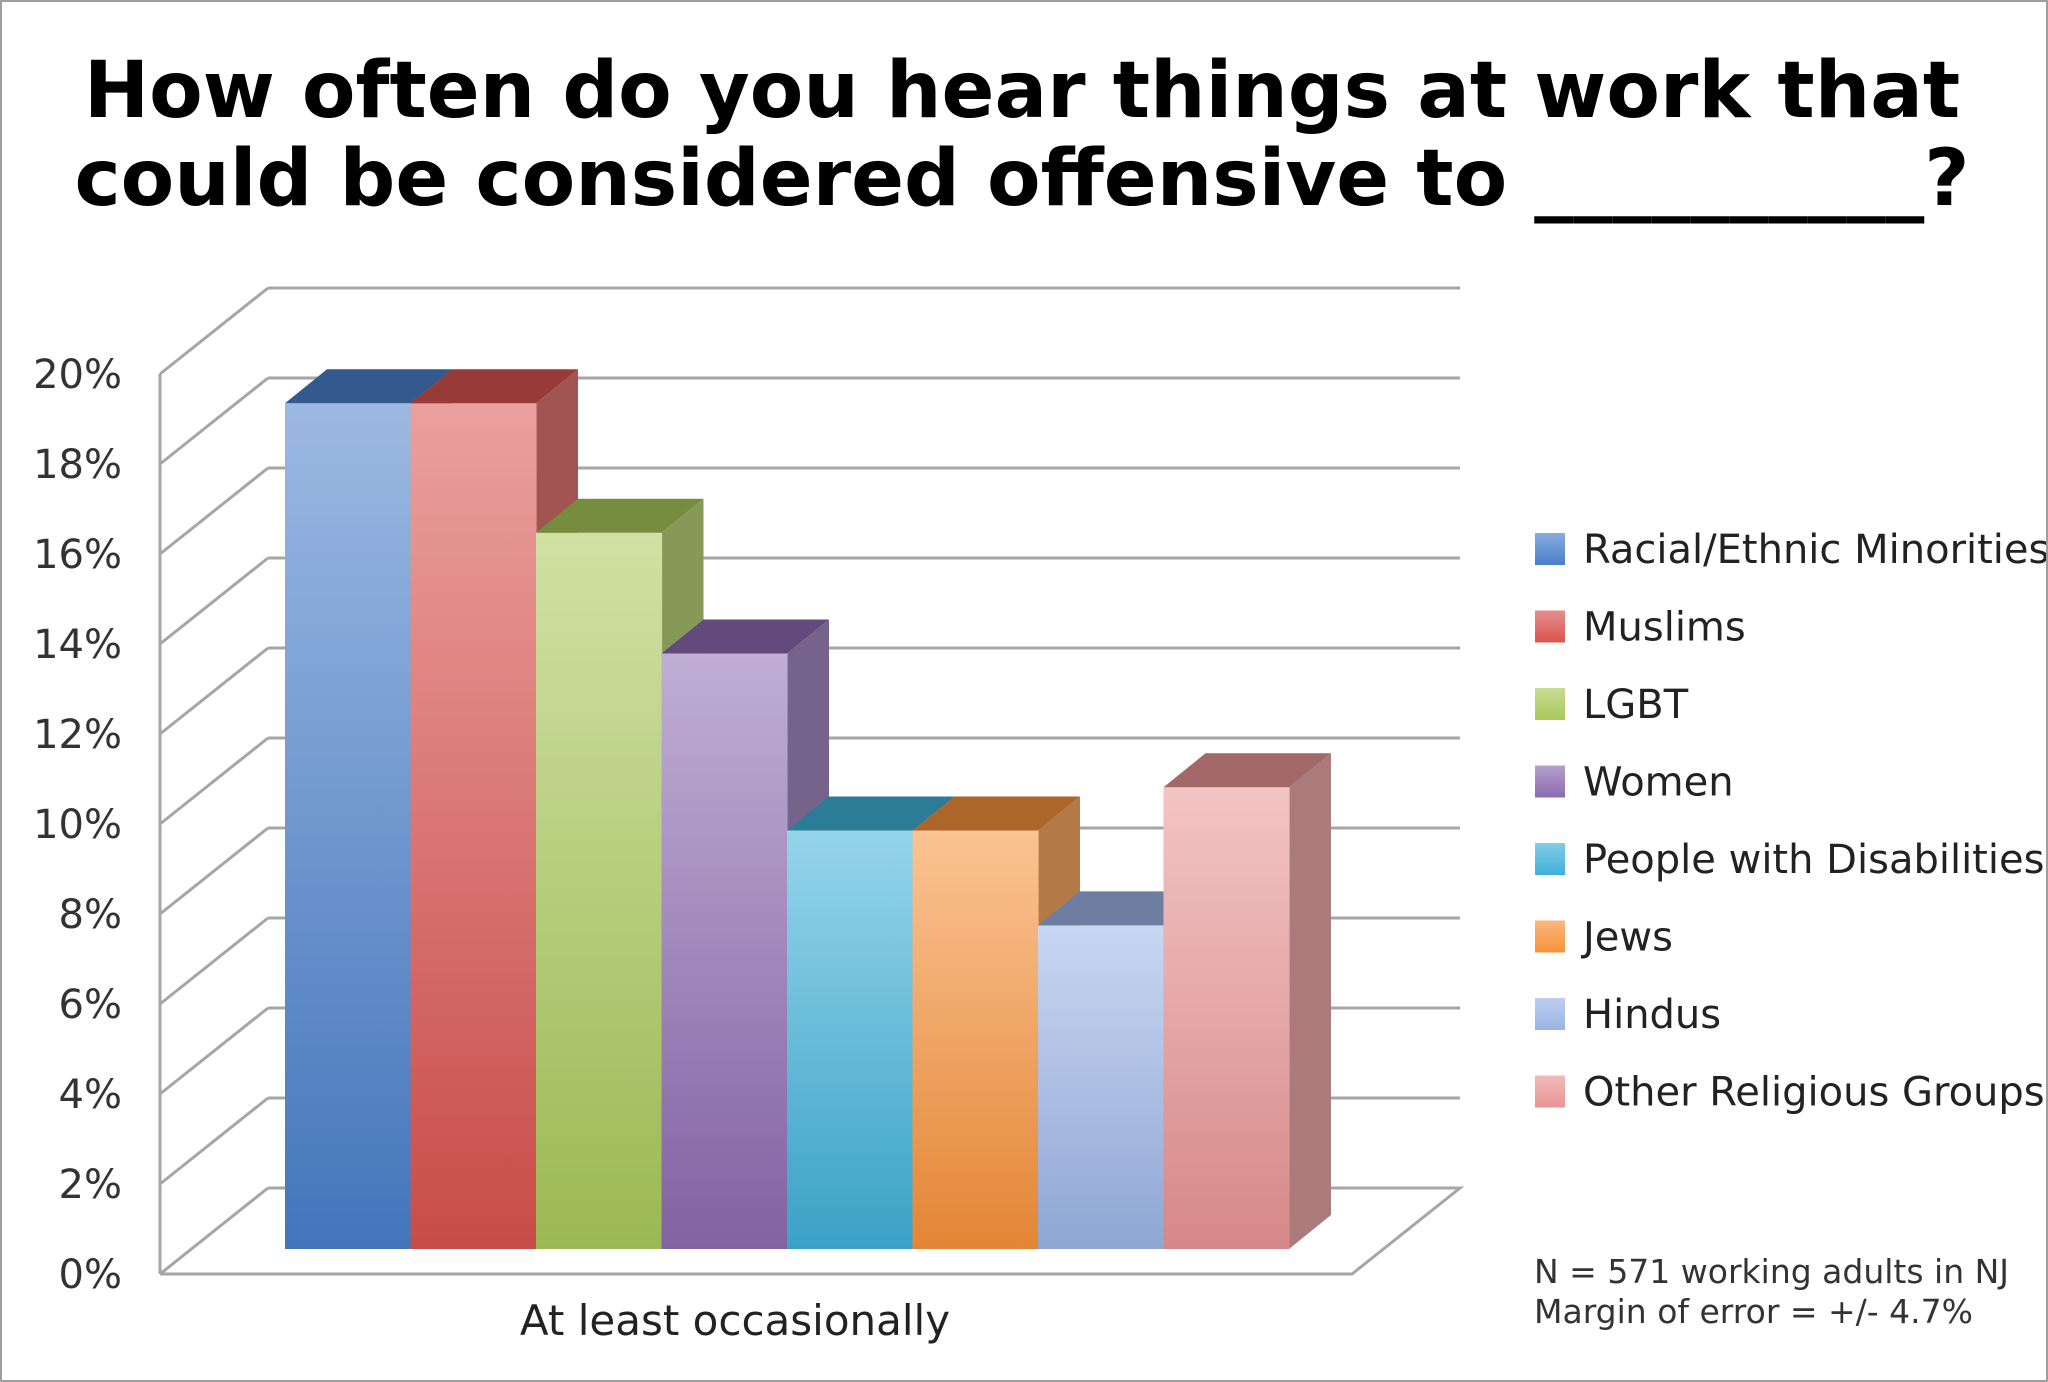  I want to click on x-category-label: At least occasionally, so click(735, 1320).